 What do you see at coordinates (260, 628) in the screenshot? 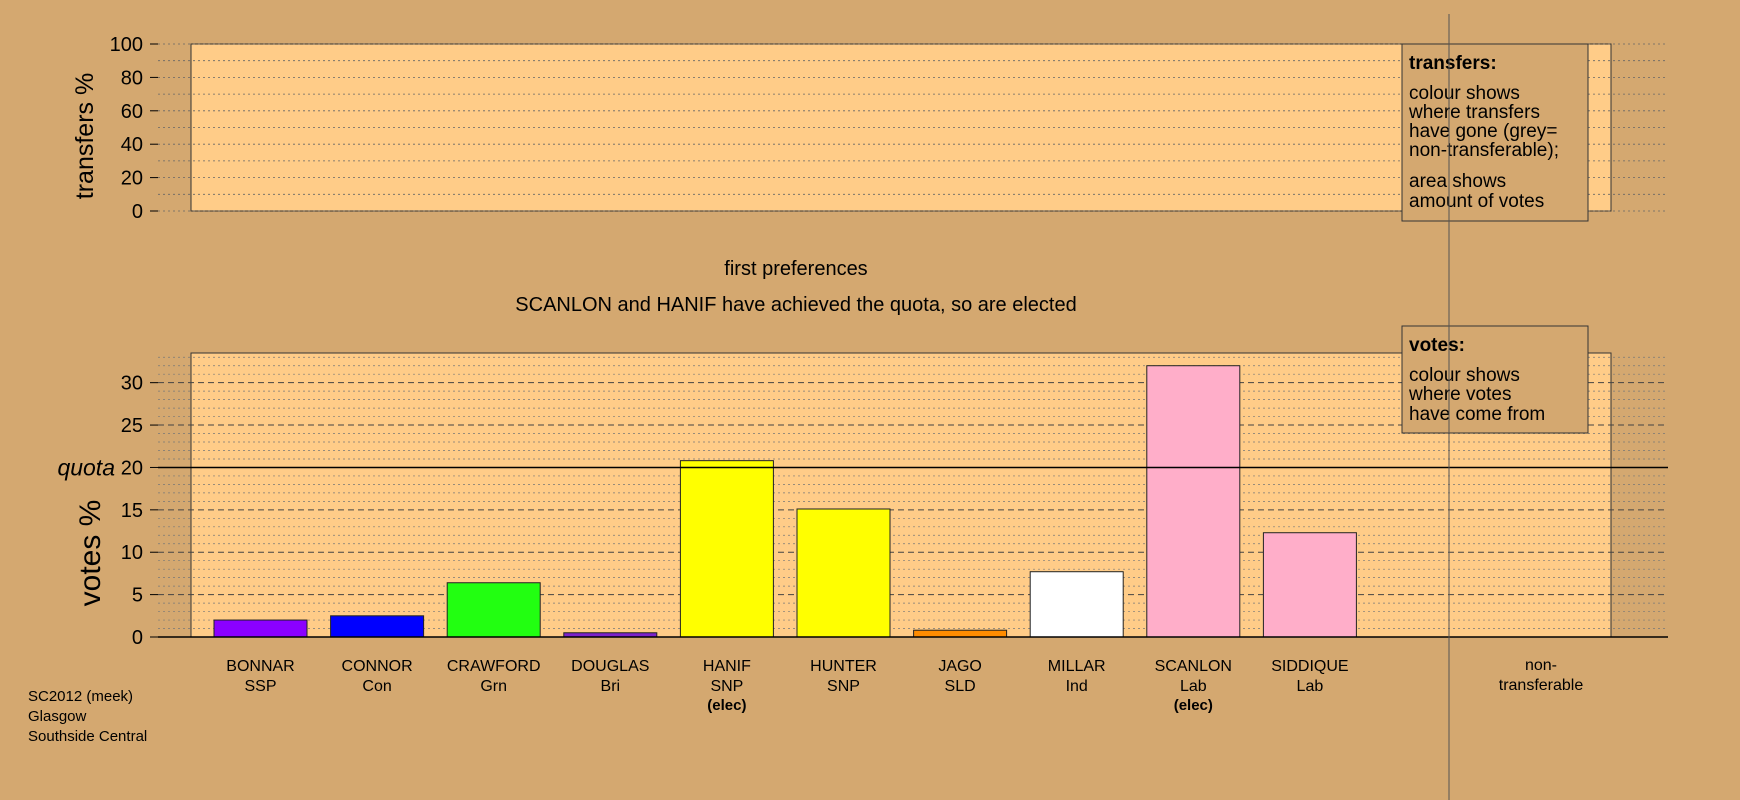
I see `bar-bonnar` at bounding box center [260, 628].